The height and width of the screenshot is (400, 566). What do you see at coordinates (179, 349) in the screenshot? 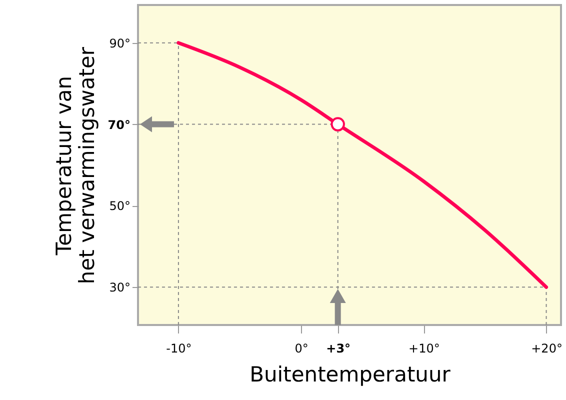
I see `x-tick-label: -10°` at bounding box center [179, 349].